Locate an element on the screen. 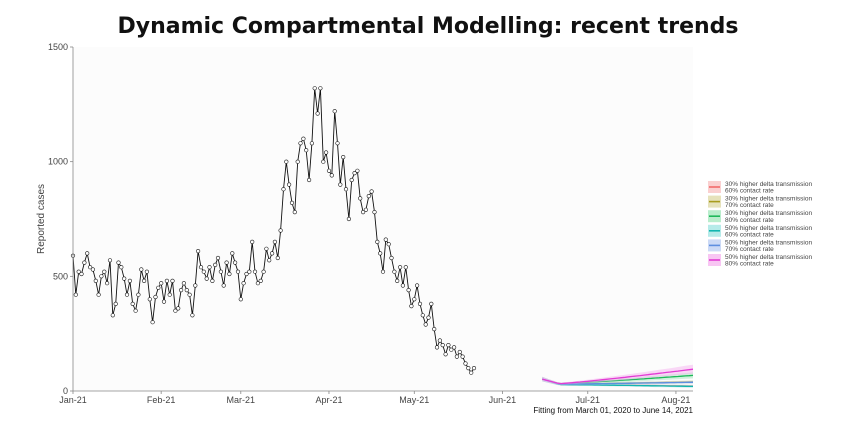  legend-label: 50% higher delta transmission is located at coordinates (768, 257).